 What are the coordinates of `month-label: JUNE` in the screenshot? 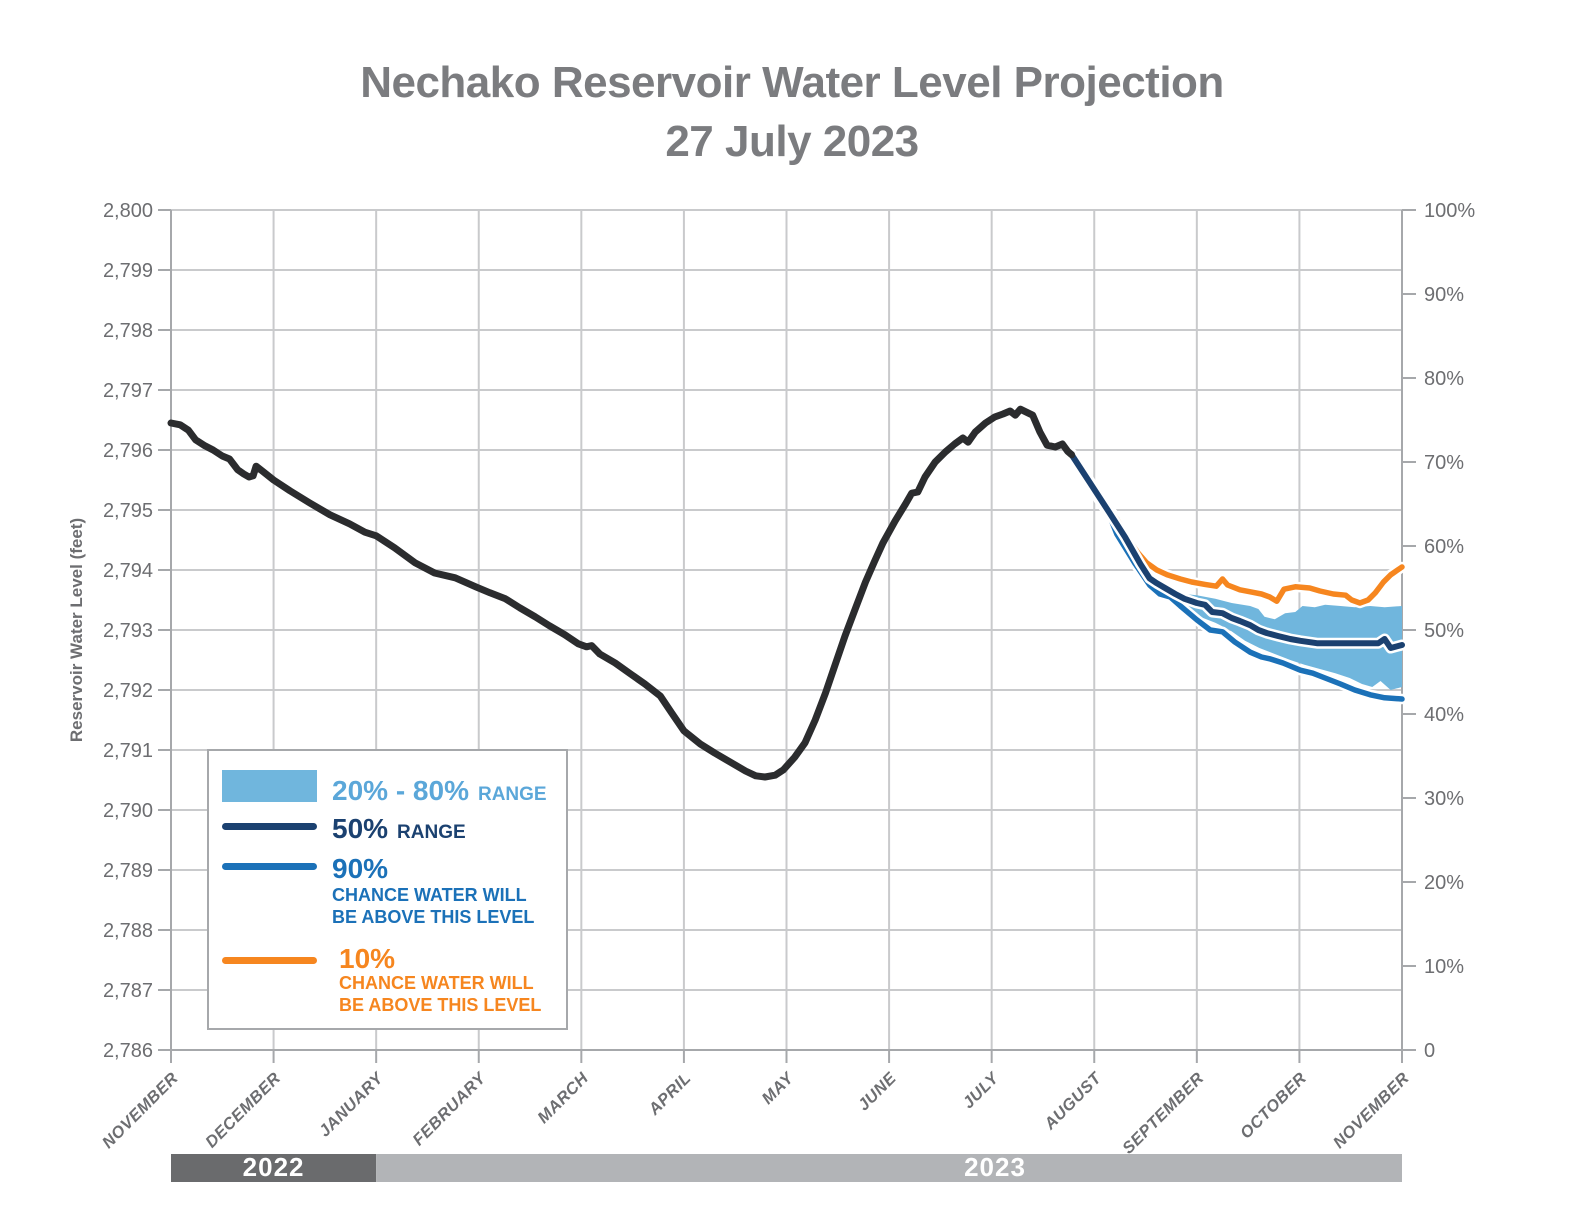 It's located at (878, 1092).